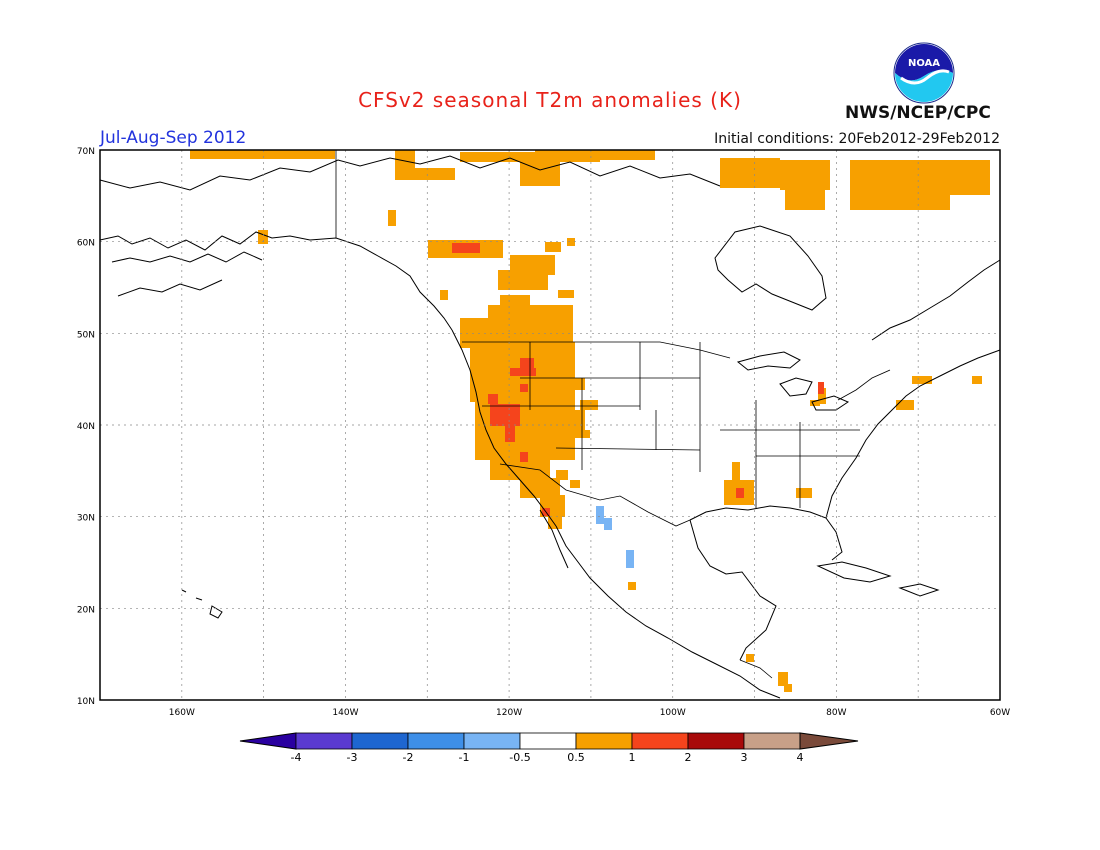  Describe the element at coordinates (519, 757) in the screenshot. I see `legend-label: -0.5` at that location.